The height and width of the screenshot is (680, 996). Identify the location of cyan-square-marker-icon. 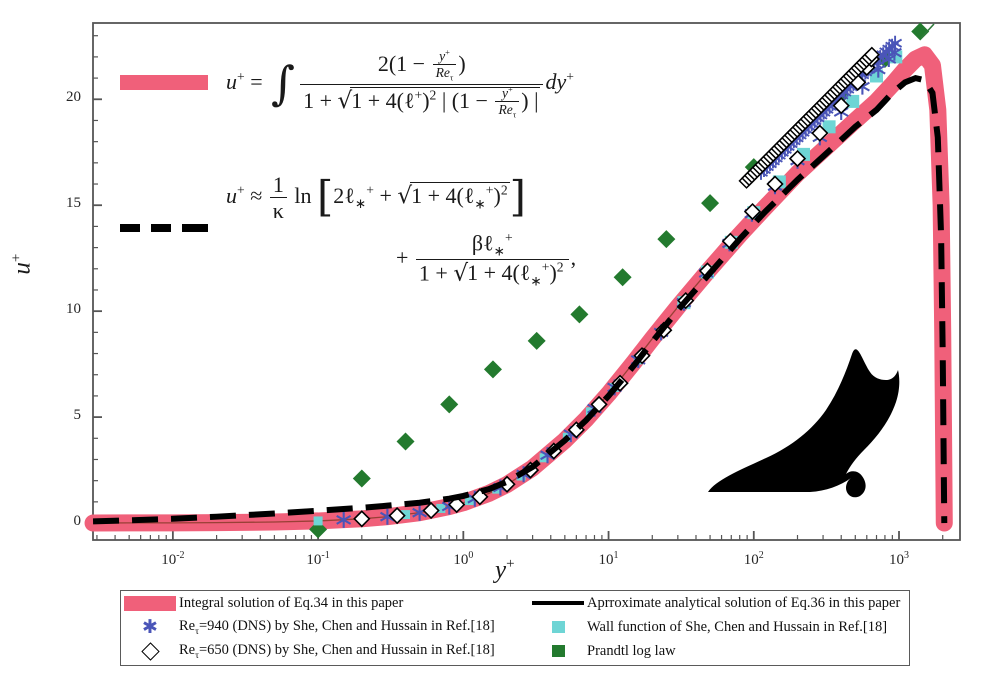
(558, 627).